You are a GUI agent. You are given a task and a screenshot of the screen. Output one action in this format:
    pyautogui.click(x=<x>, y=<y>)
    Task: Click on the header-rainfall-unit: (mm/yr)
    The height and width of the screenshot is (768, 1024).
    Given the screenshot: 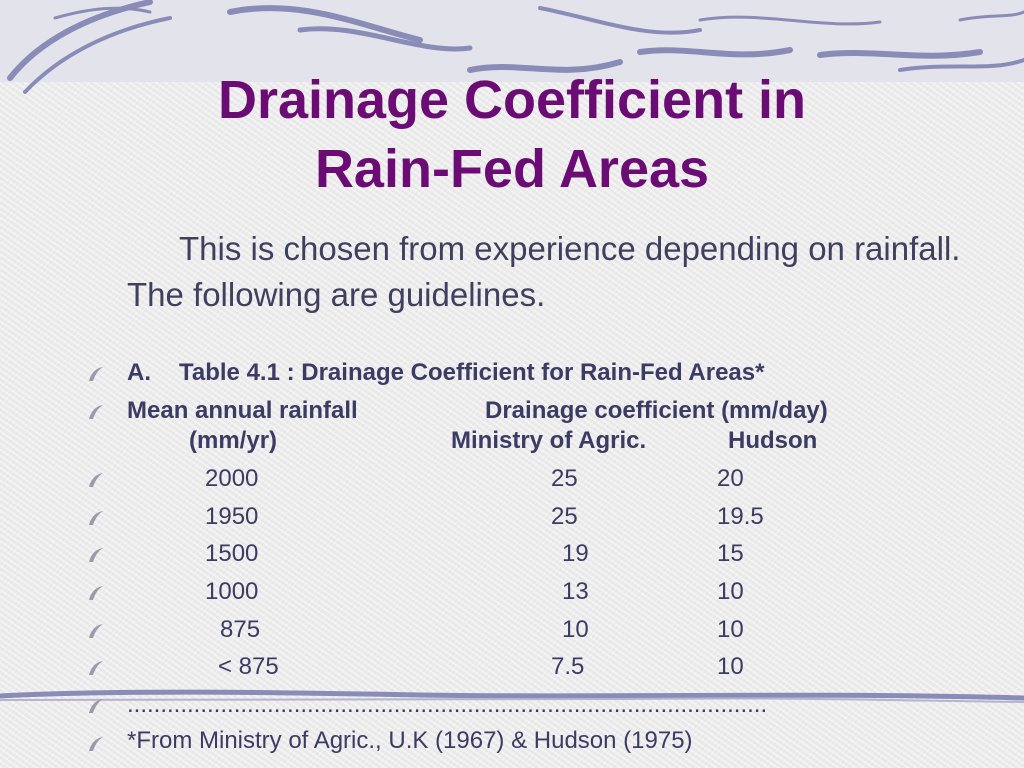 What is the action you would take?
    pyautogui.click(x=233, y=440)
    